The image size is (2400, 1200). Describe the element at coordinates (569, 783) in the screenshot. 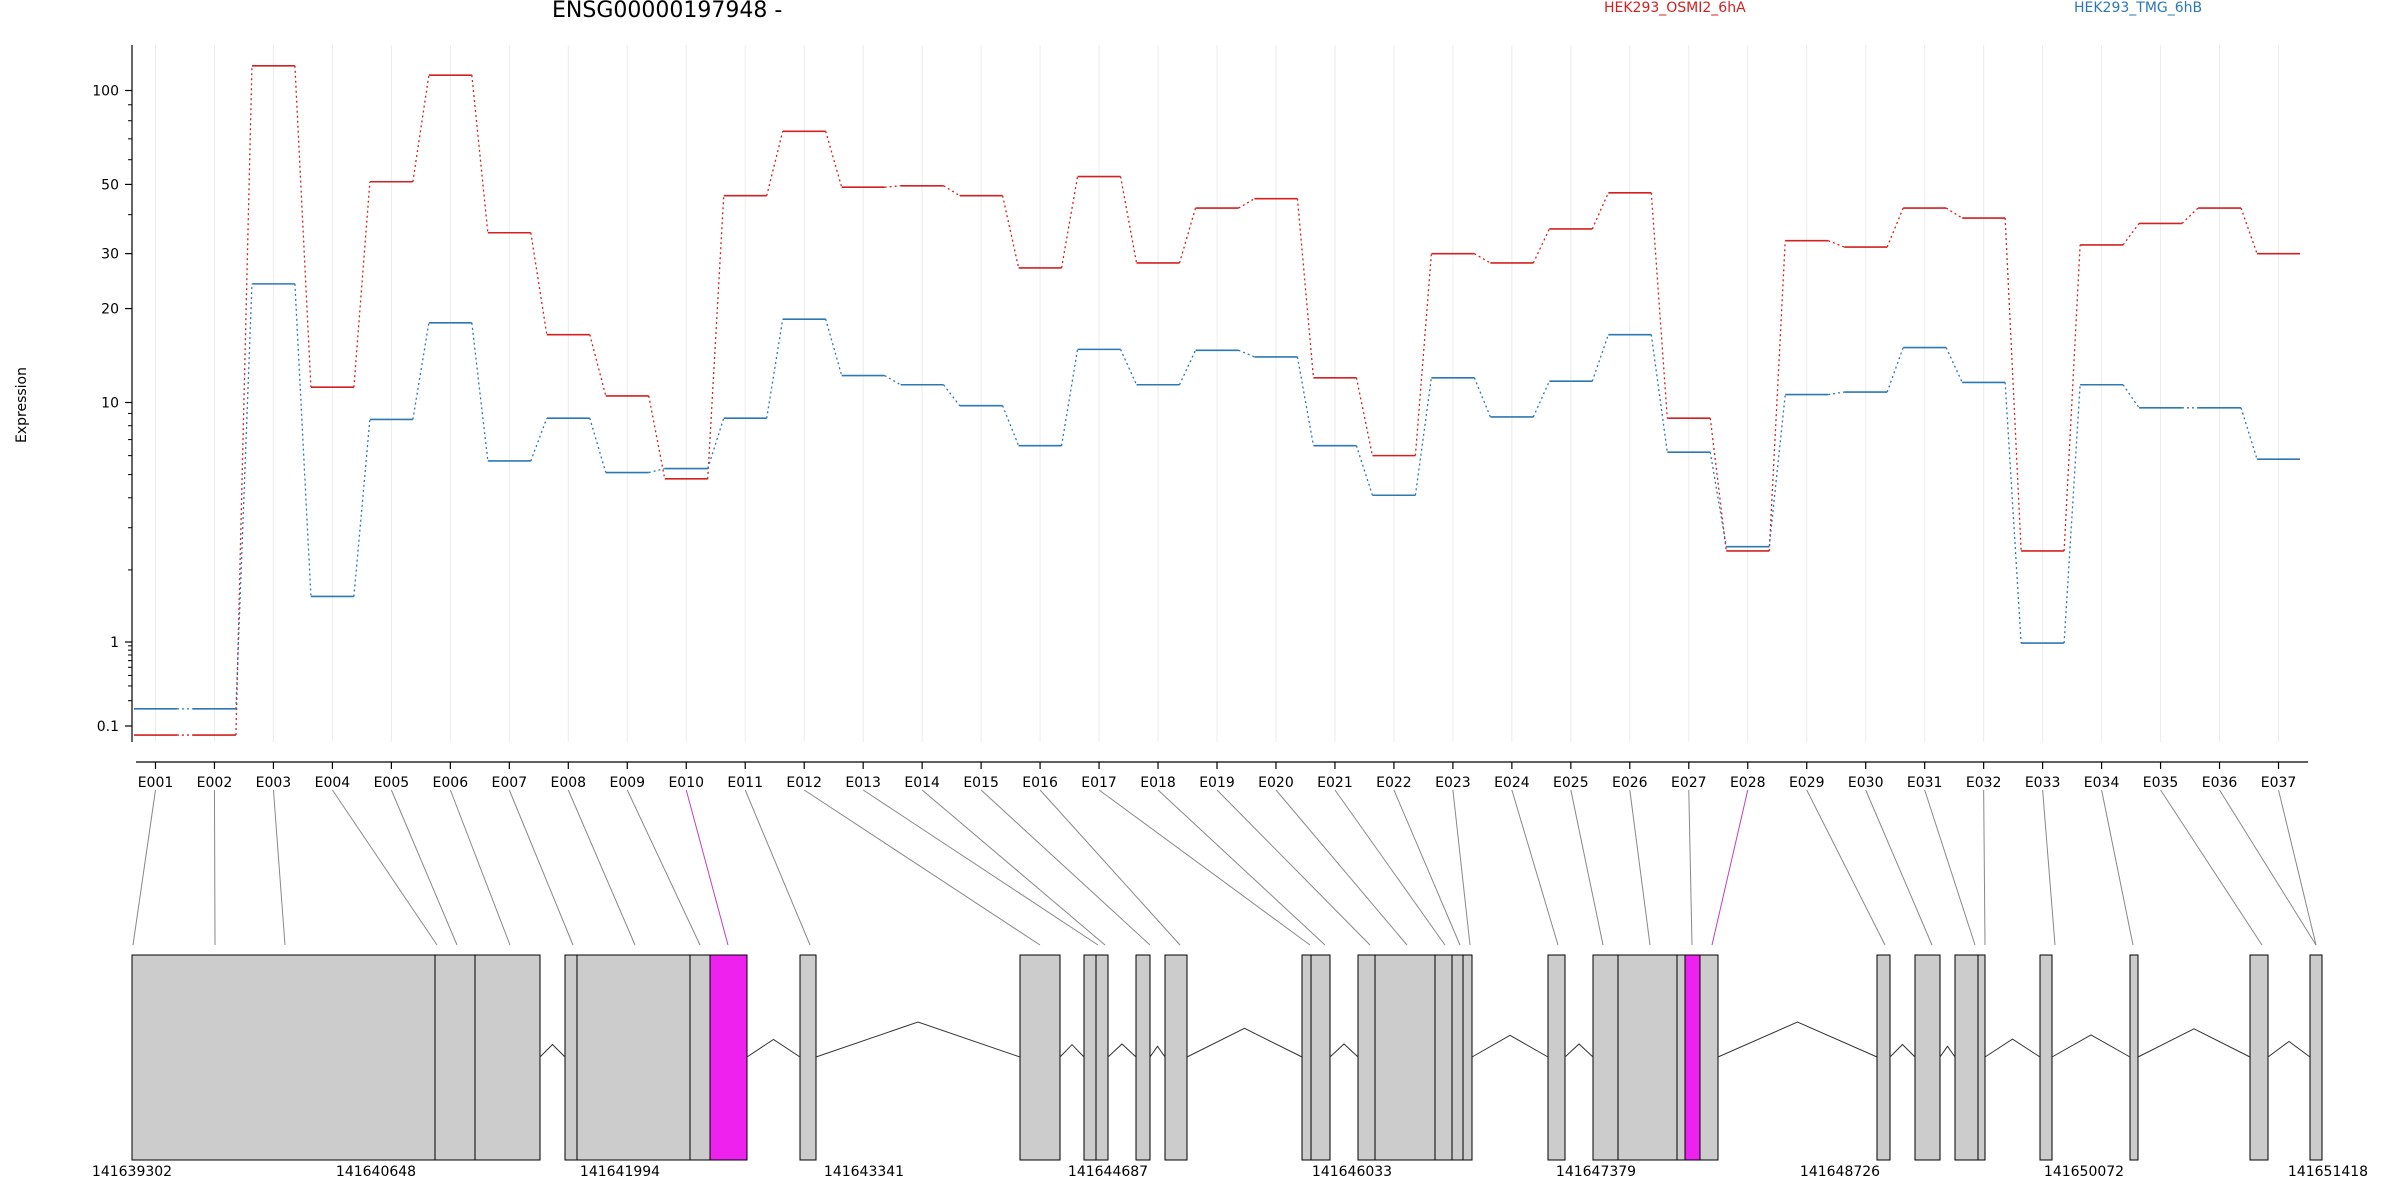

I see `x-tick-label: E008` at that location.